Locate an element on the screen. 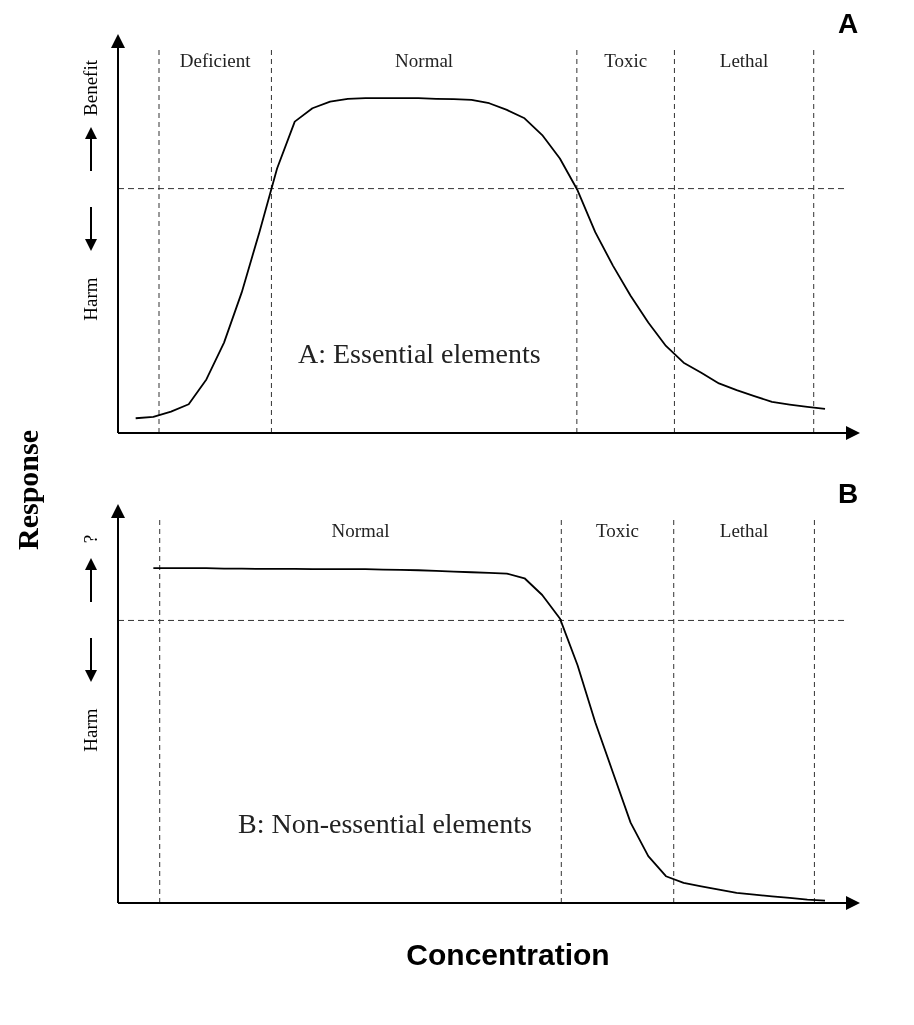 The width and height of the screenshot is (914, 1025). annotation: A: Essential elements is located at coordinates (419, 354).